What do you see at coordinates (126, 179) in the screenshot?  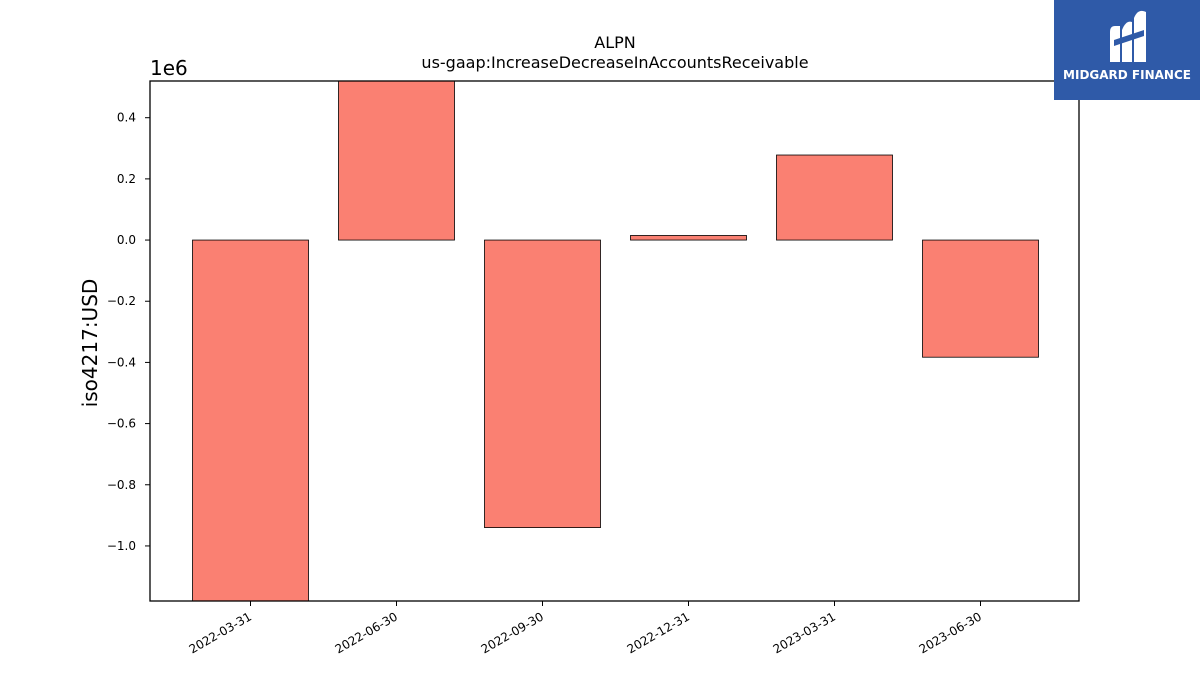 I see `y-tick-label: 0.2` at bounding box center [126, 179].